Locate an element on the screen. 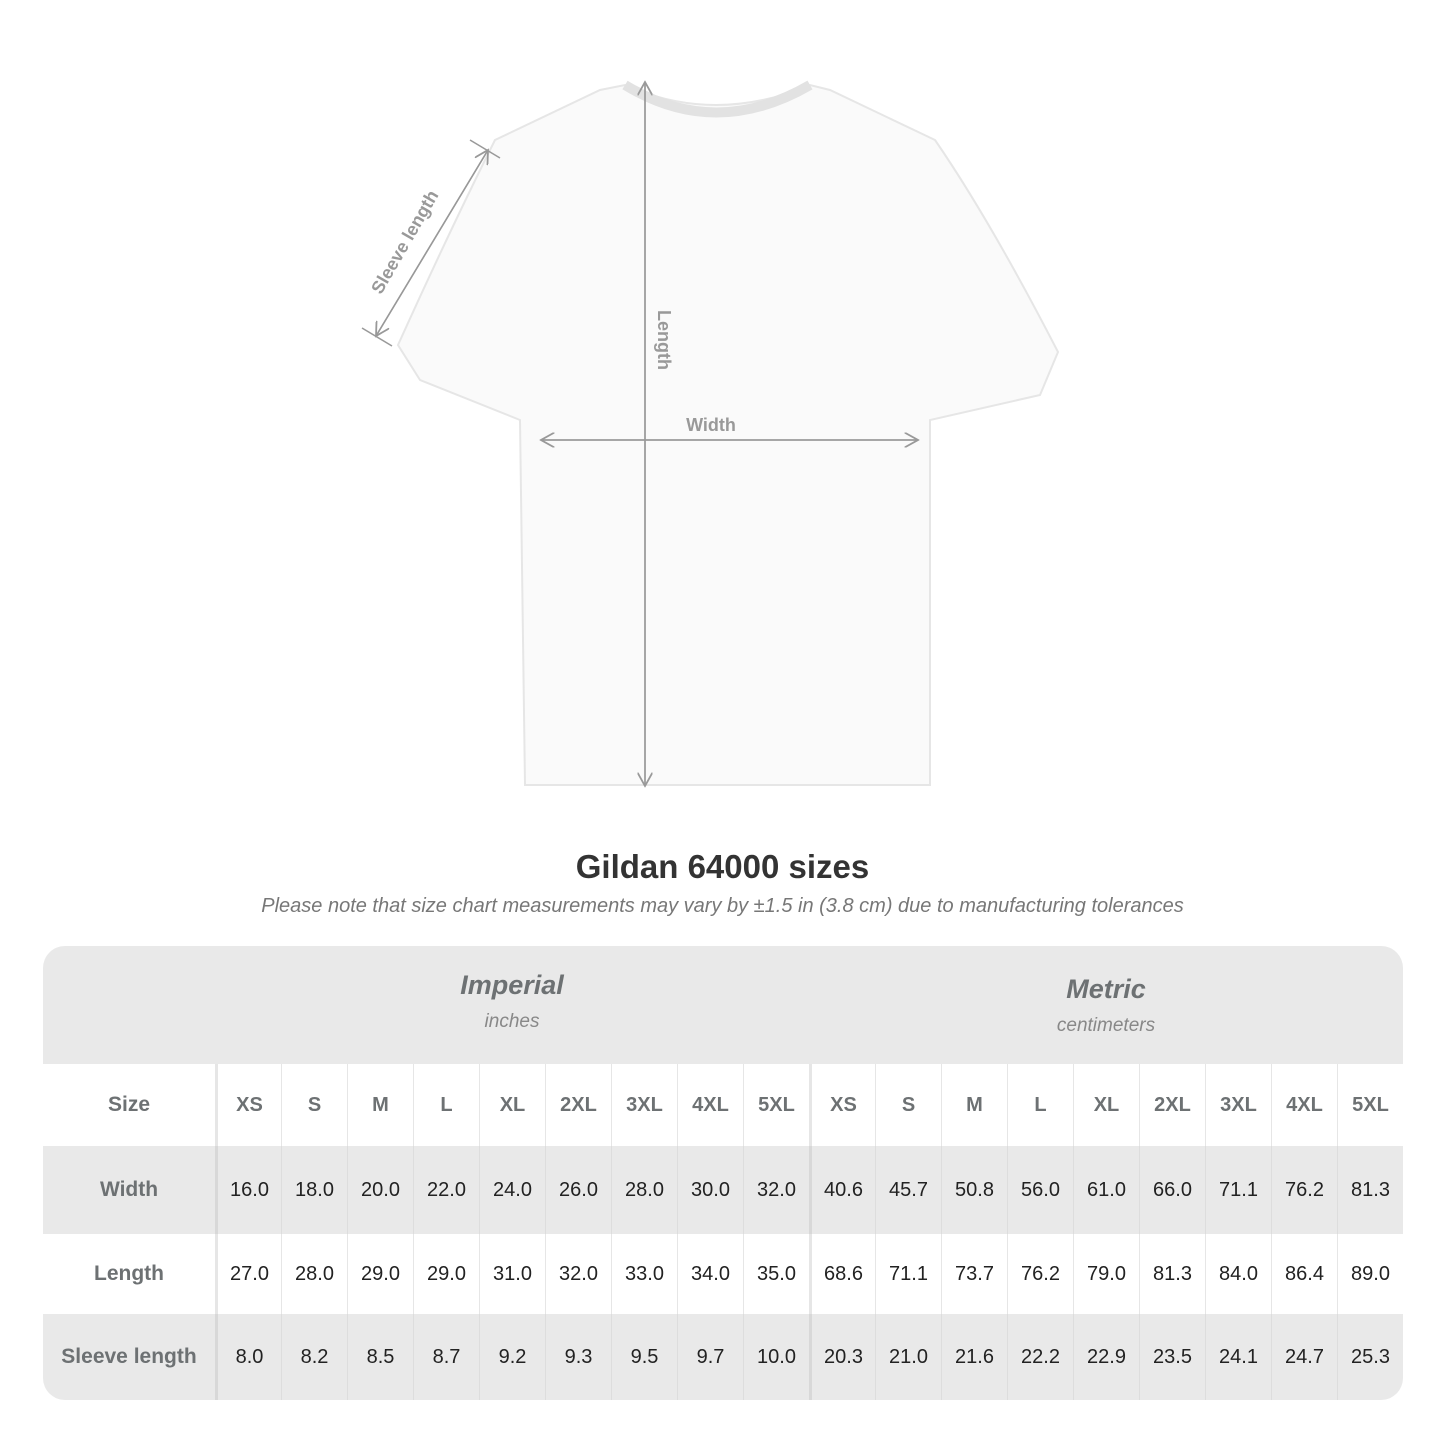 This screenshot has width=1445, height=1445. table-cell: 20.3 is located at coordinates (842, 1357).